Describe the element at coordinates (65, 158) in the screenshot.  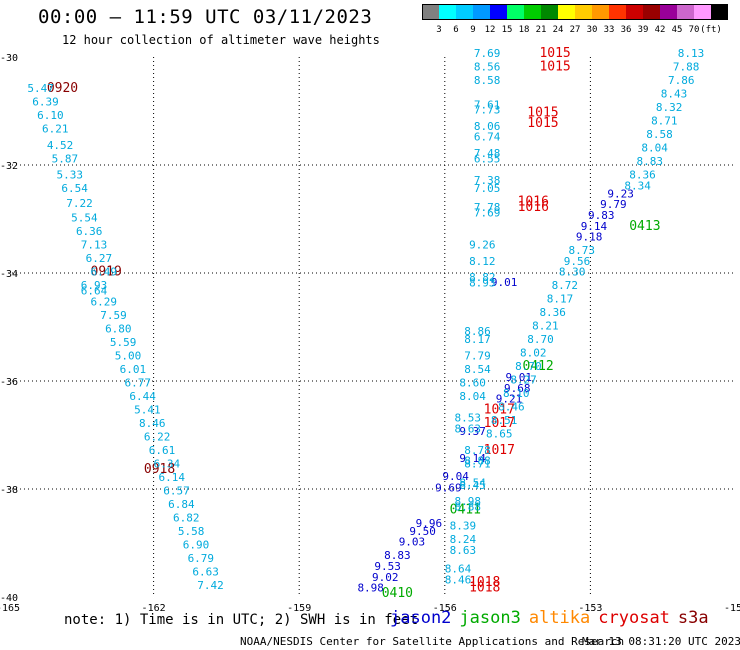
I see `wave-height-label: 5.87` at that location.